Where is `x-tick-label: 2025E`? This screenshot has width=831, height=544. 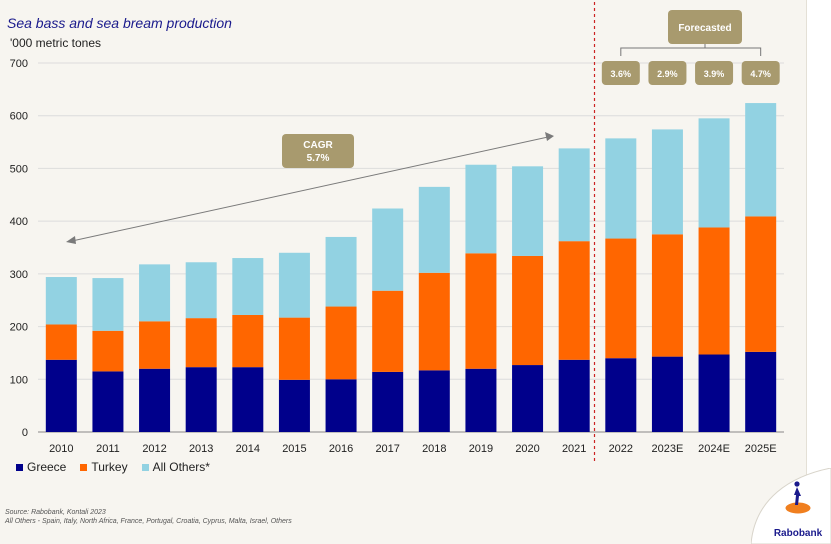 x-tick-label: 2025E is located at coordinates (761, 449).